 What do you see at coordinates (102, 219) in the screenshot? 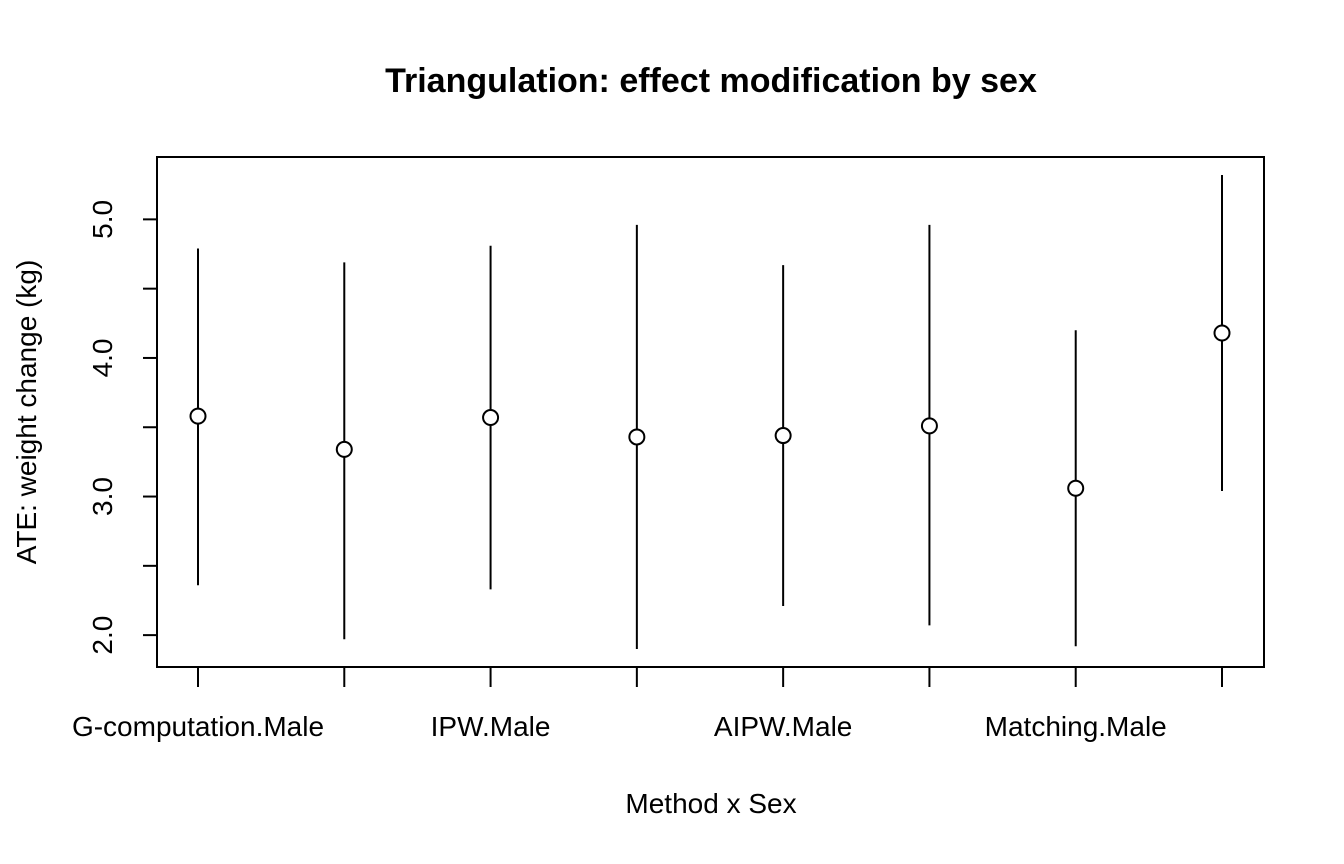
I see `y-tick-label: 5.0` at bounding box center [102, 219].